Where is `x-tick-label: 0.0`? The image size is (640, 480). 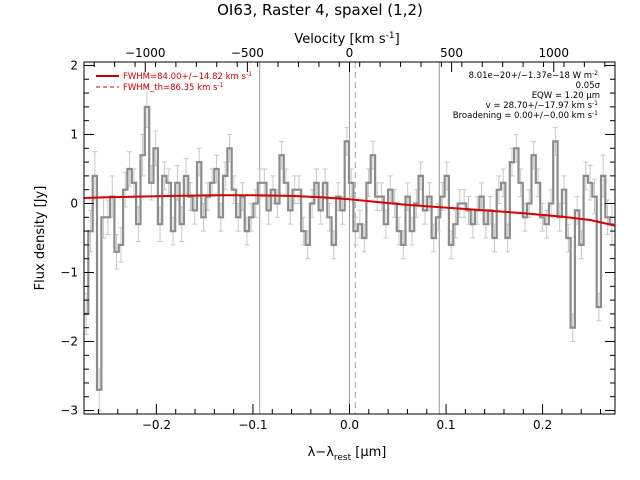
x-tick-label: 0.0 is located at coordinates (349, 425).